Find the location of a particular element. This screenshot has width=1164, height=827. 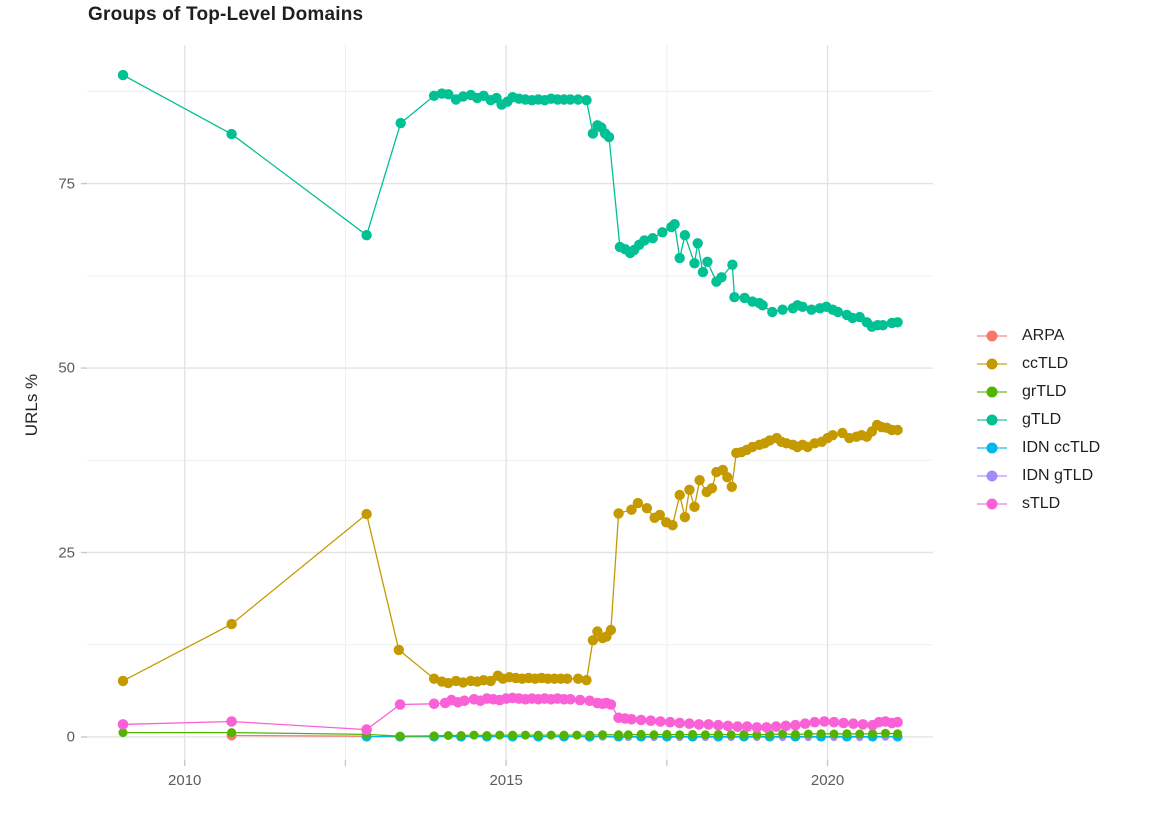

legend-label: grTLD is located at coordinates (1044, 391).